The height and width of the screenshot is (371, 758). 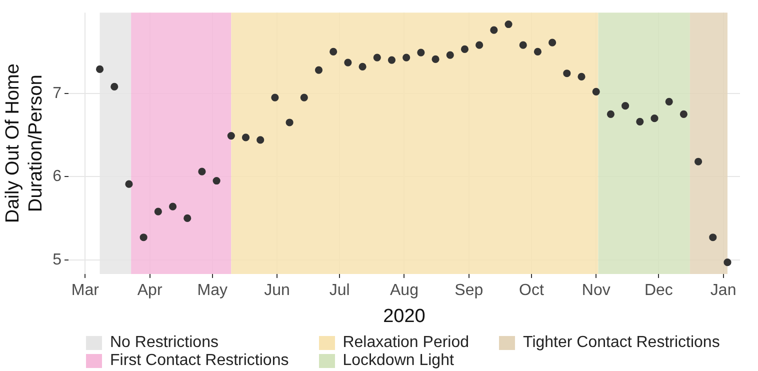 I want to click on x-tick-label: Dec, so click(x=658, y=291).